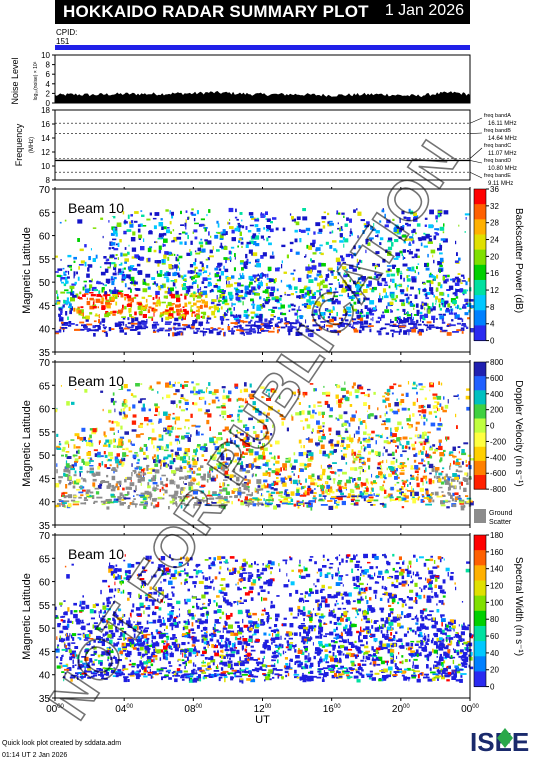 This screenshot has width=536, height=761. I want to click on noise-ytick-label: 4, so click(48, 84).